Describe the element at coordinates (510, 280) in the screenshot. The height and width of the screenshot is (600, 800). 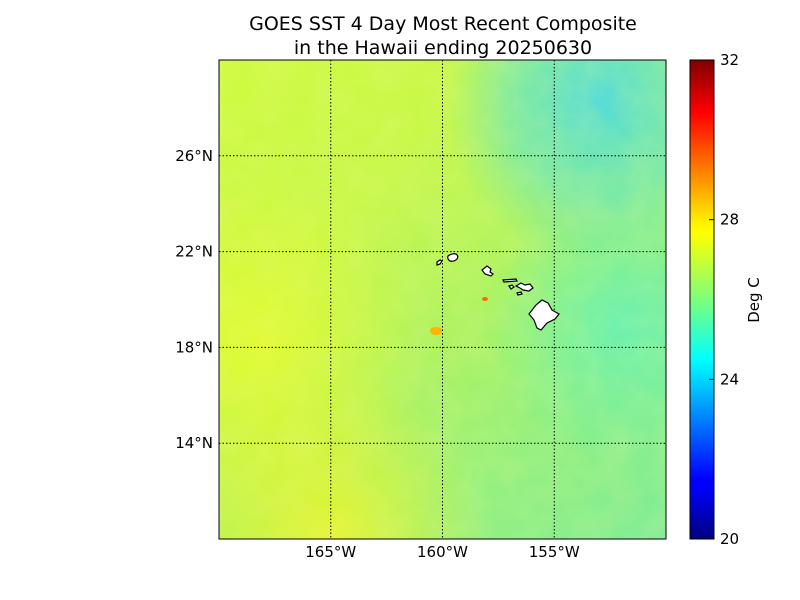
I see `island-molokai` at that location.